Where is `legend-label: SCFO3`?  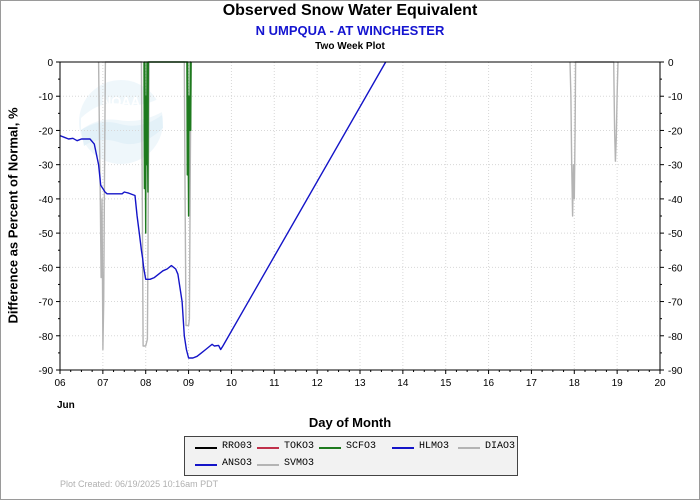 legend-label: SCFO3 is located at coordinates (361, 446).